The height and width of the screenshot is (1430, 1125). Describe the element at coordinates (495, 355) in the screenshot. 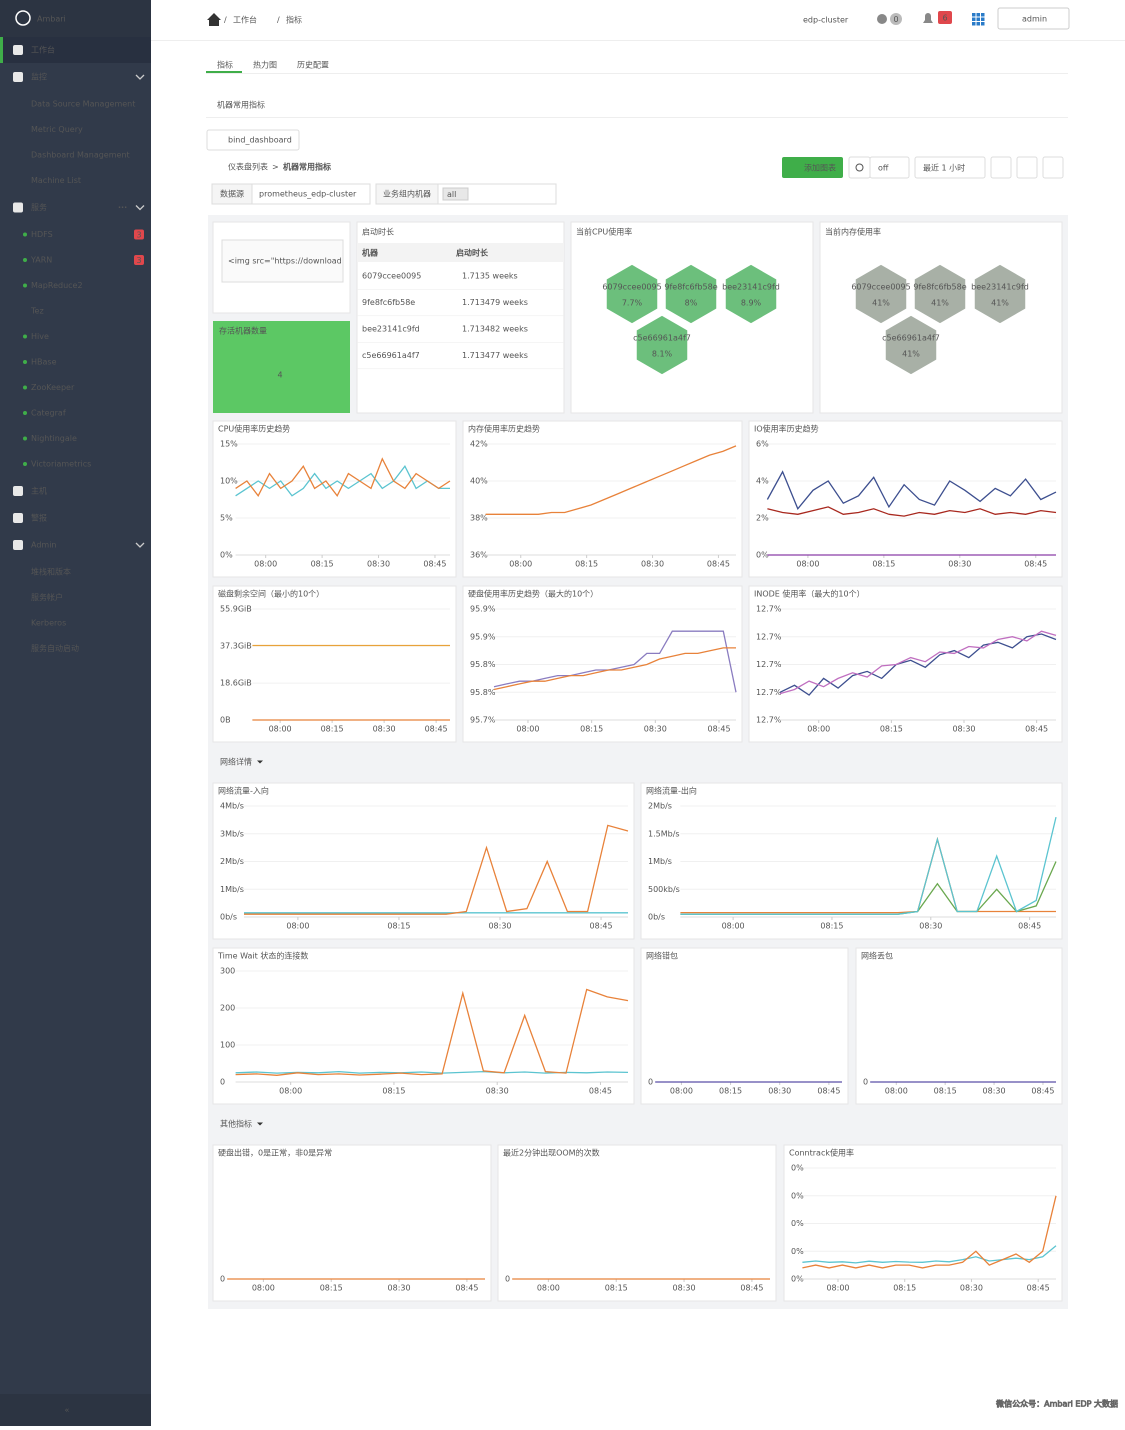

I see `table-cell: 1.713477 weeks` at that location.